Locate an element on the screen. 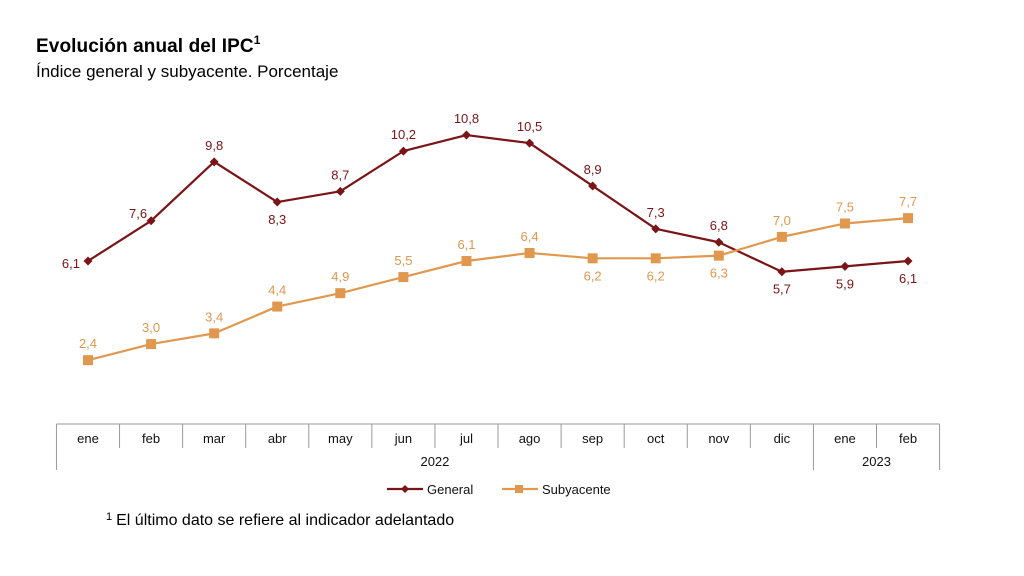 This screenshot has width=1024, height=576. data-label-subyacente: 4,4 is located at coordinates (277, 290).